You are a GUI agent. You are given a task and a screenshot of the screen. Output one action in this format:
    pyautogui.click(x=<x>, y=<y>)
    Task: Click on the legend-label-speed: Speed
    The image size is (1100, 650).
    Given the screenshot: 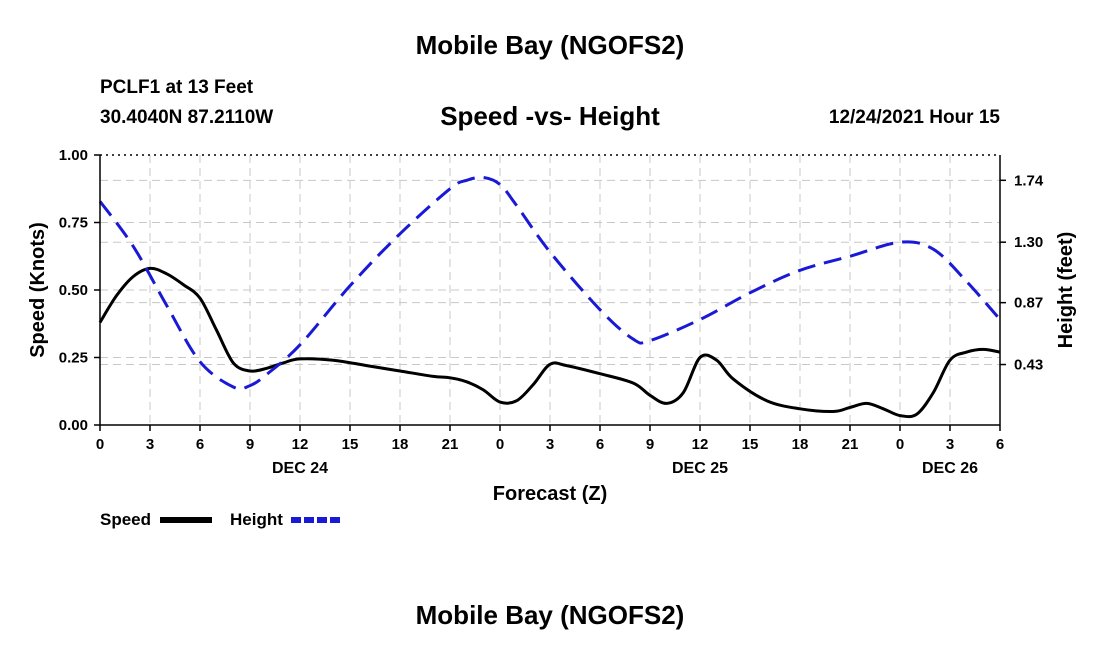 What is the action you would take?
    pyautogui.click(x=125, y=519)
    